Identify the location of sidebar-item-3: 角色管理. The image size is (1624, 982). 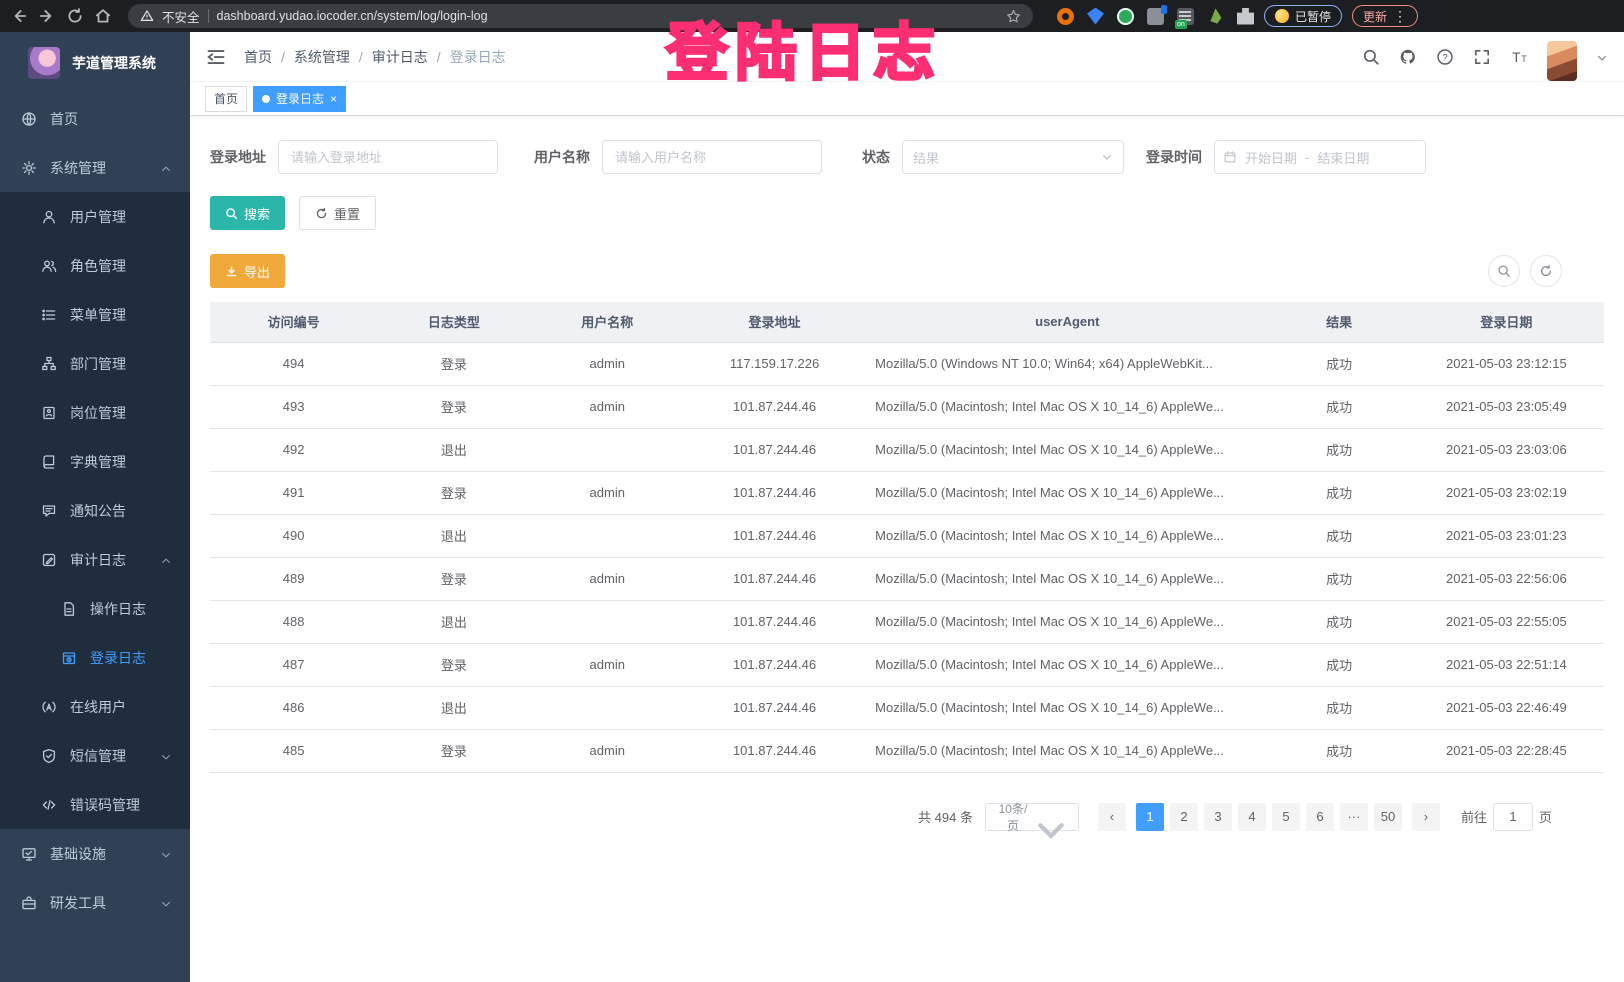
(95, 265).